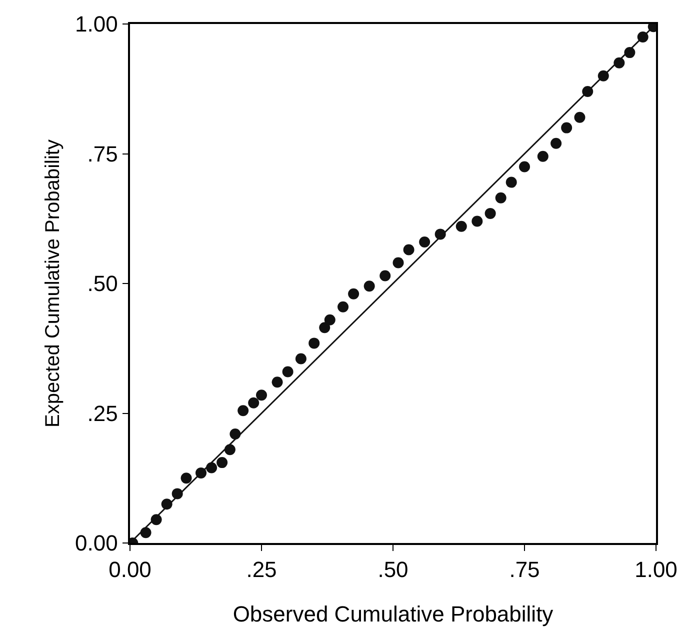  What do you see at coordinates (393, 614) in the screenshot?
I see `x-axis-title: Observed Cumulative Probability` at bounding box center [393, 614].